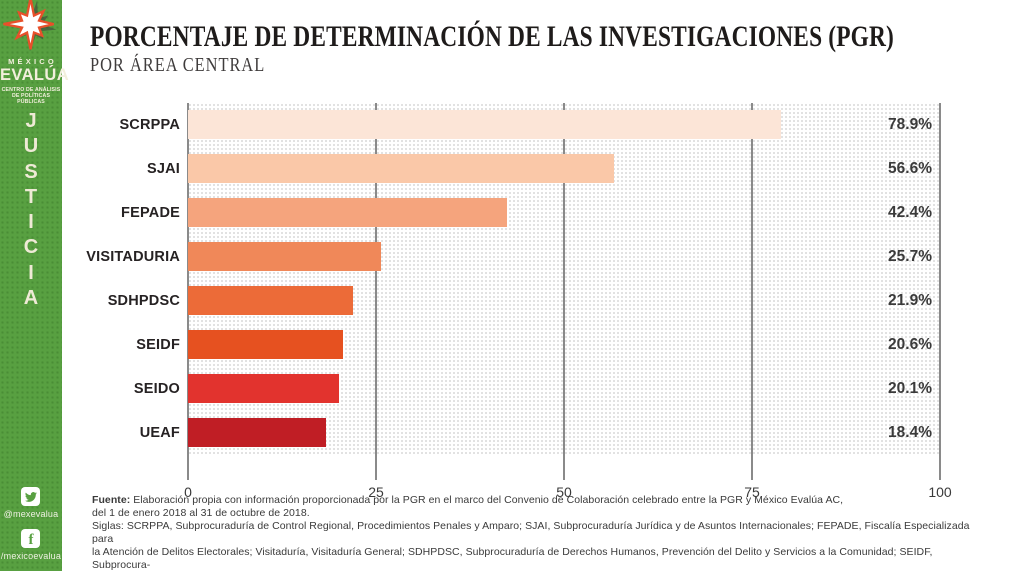 This screenshot has height=571, width=1024. I want to click on x-tick-label-0: 0, so click(188, 492).